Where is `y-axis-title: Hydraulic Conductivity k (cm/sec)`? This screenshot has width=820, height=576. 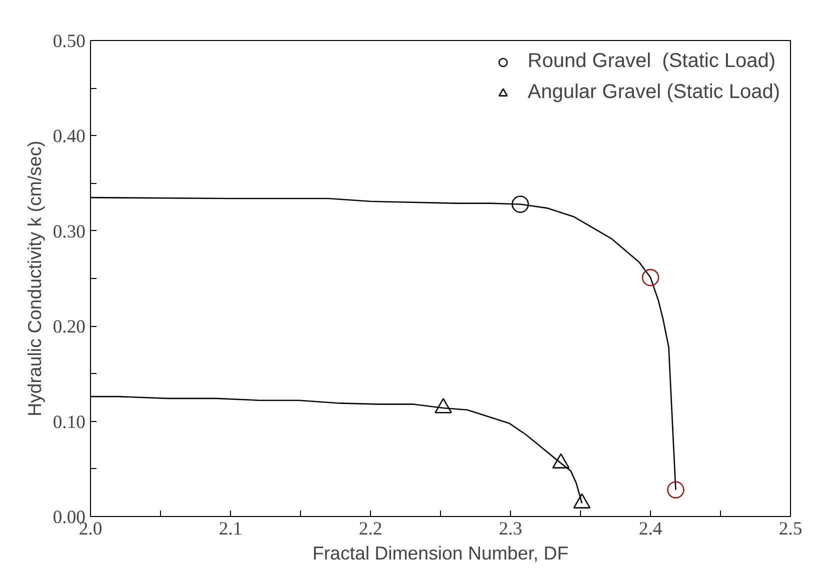 y-axis-title: Hydraulic Conductivity k (cm/sec) is located at coordinates (34, 278).